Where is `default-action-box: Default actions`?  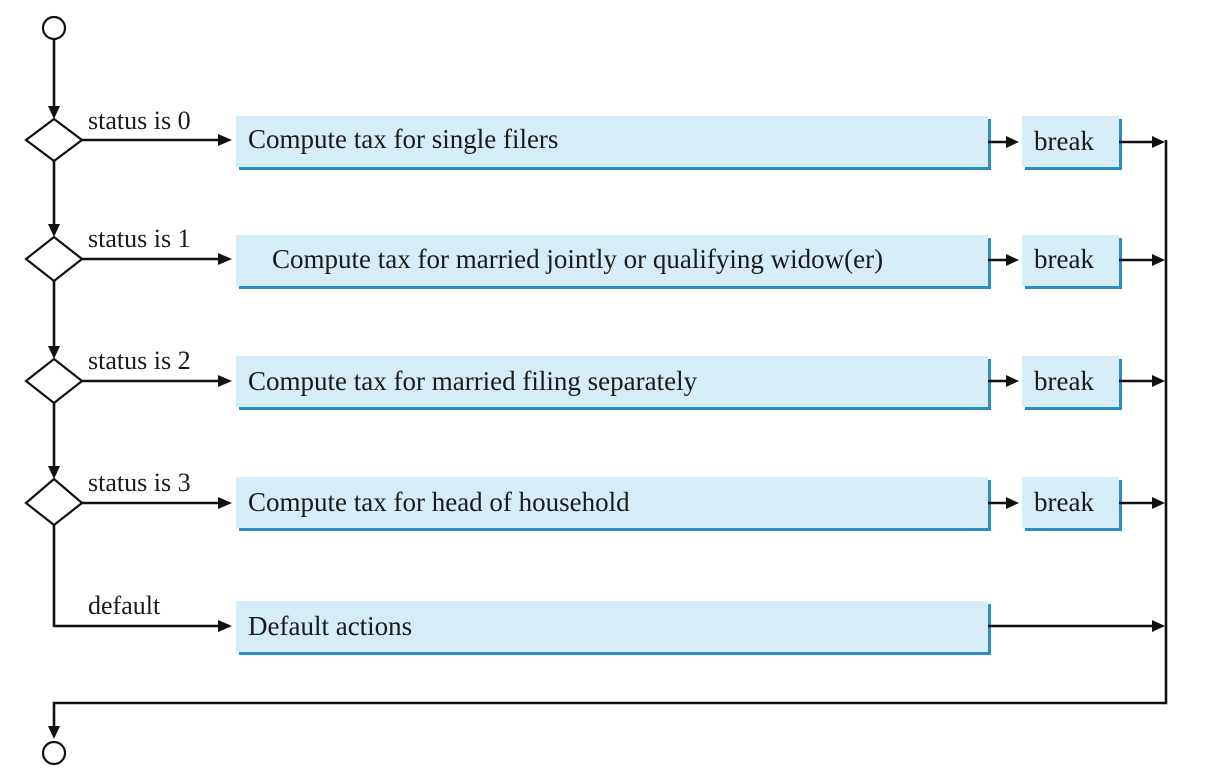 default-action-box: Default actions is located at coordinates (613, 628).